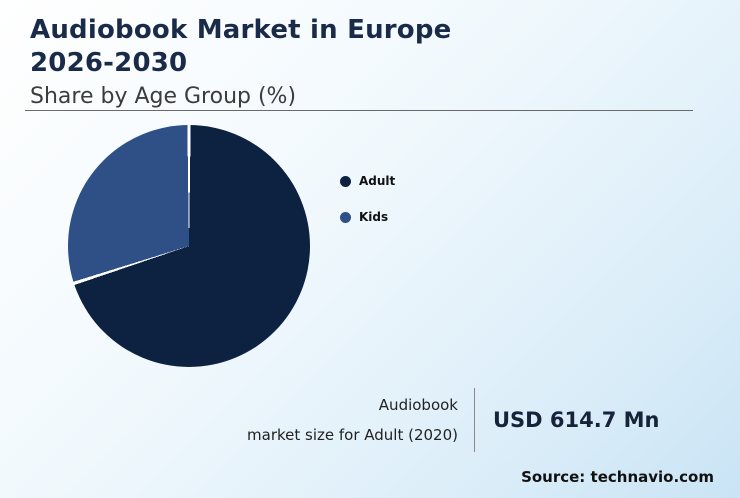 Image resolution: width=740 pixels, height=498 pixels. Describe the element at coordinates (374, 217) in the screenshot. I see `legend-label-kids: Kids` at that location.